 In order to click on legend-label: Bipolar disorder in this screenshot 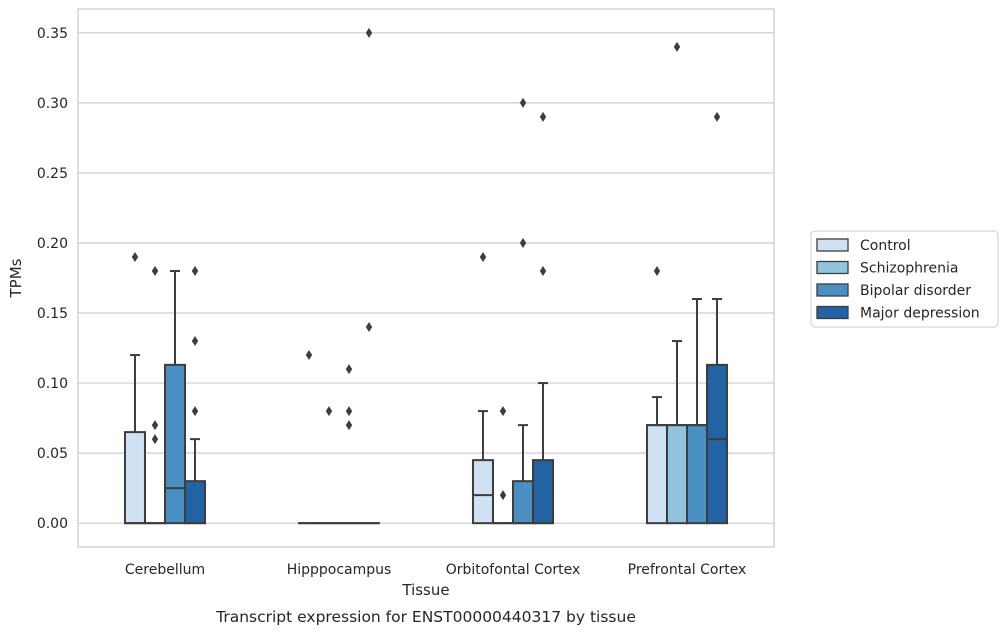, I will do `click(915, 291)`.